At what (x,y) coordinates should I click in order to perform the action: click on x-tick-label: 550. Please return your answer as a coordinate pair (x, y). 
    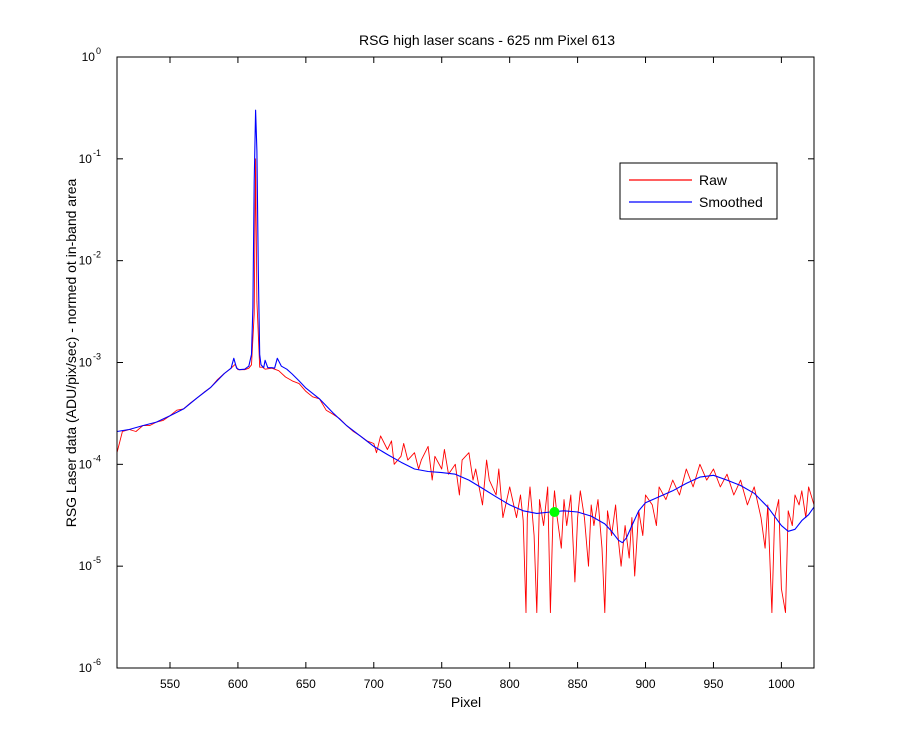
    Looking at the image, I should click on (170, 684).